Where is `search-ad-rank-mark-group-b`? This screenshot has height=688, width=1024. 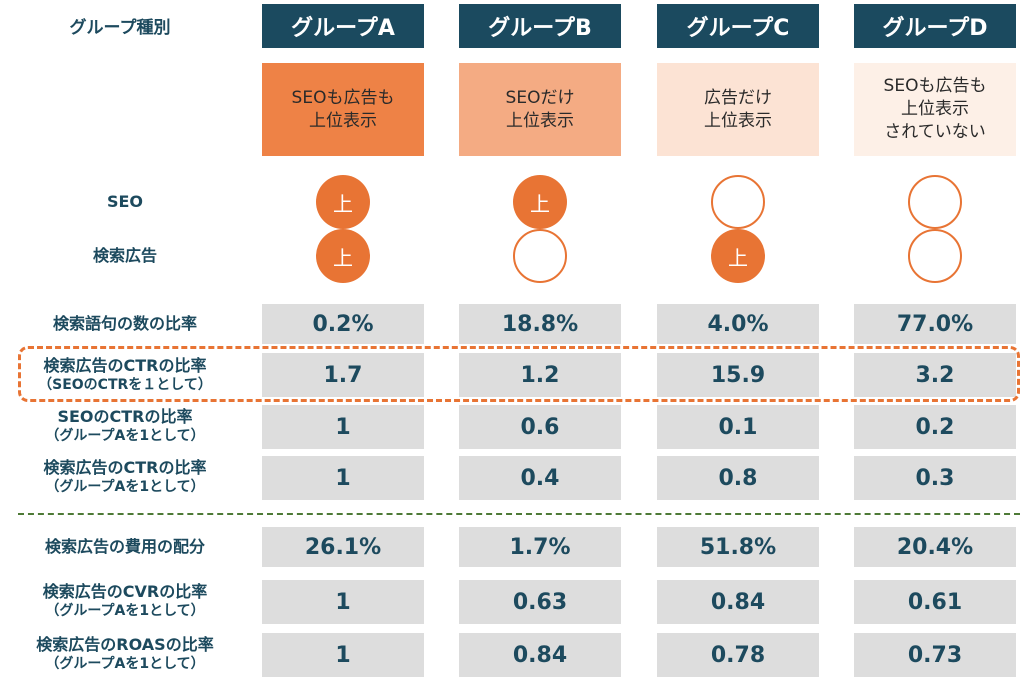
search-ad-rank-mark-group-b is located at coordinates (540, 256).